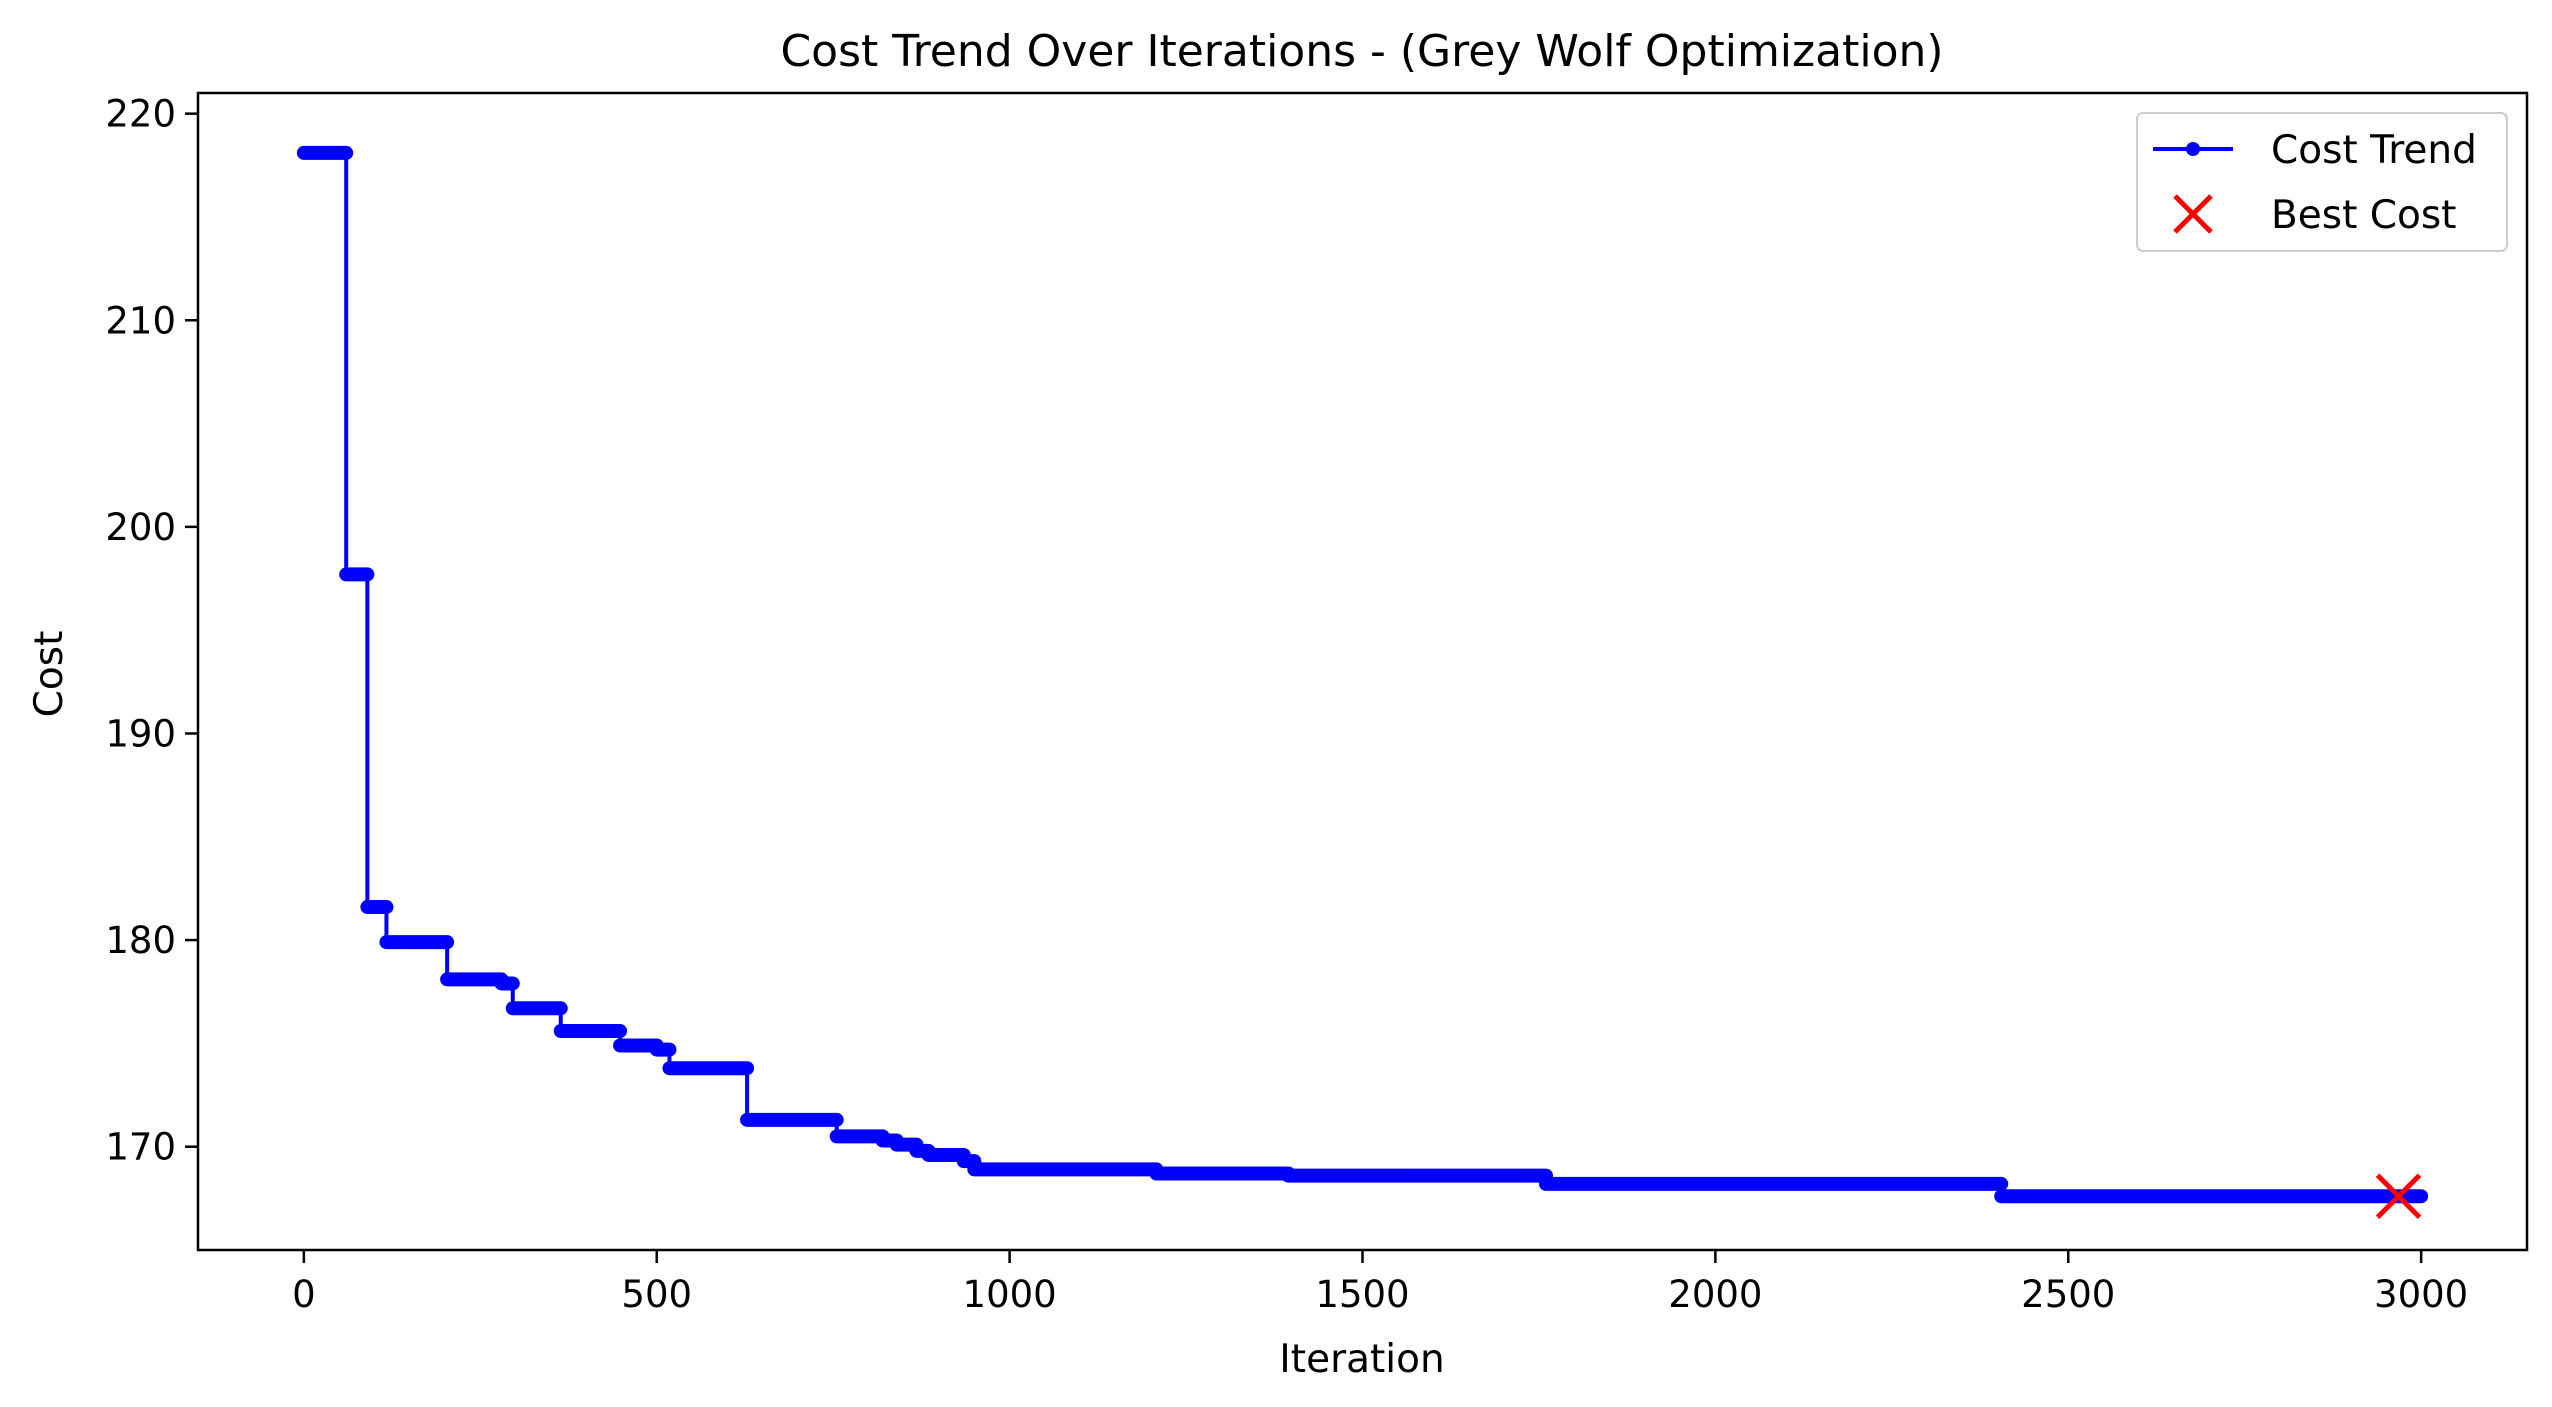 Image resolution: width=2552 pixels, height=1407 pixels. Describe the element at coordinates (1361, 1359) in the screenshot. I see `x-axis-label: Iteration` at that location.